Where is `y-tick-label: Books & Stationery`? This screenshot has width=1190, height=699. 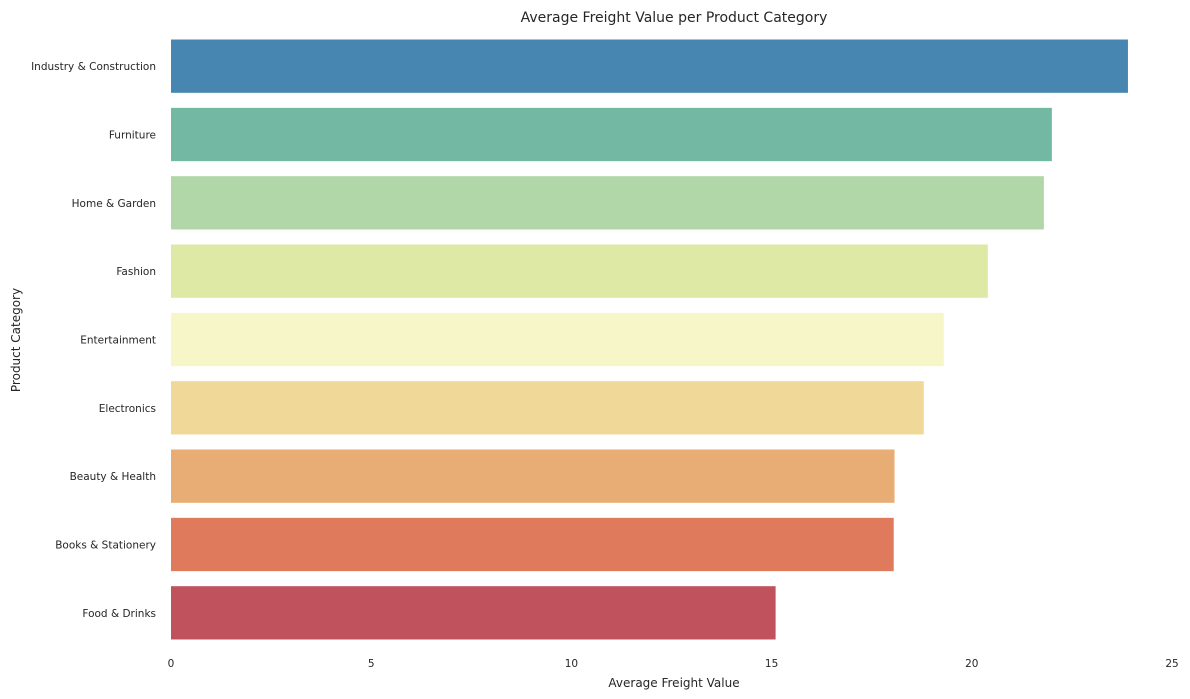 y-tick-label: Books & Stationery is located at coordinates (105, 546).